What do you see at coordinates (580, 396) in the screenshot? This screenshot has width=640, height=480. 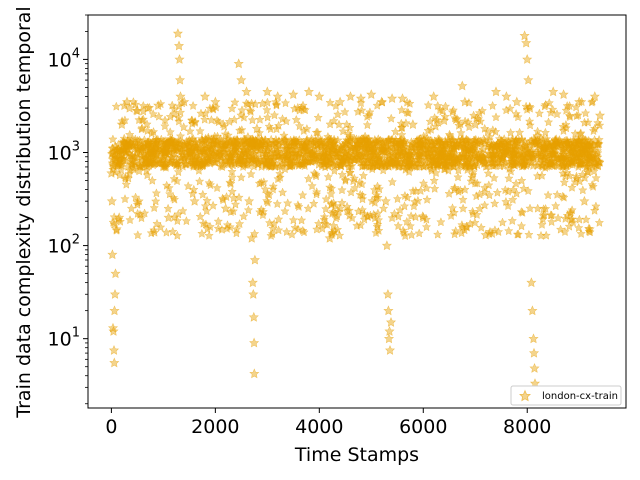 I see `legend-label: london-cx-train` at bounding box center [580, 396].